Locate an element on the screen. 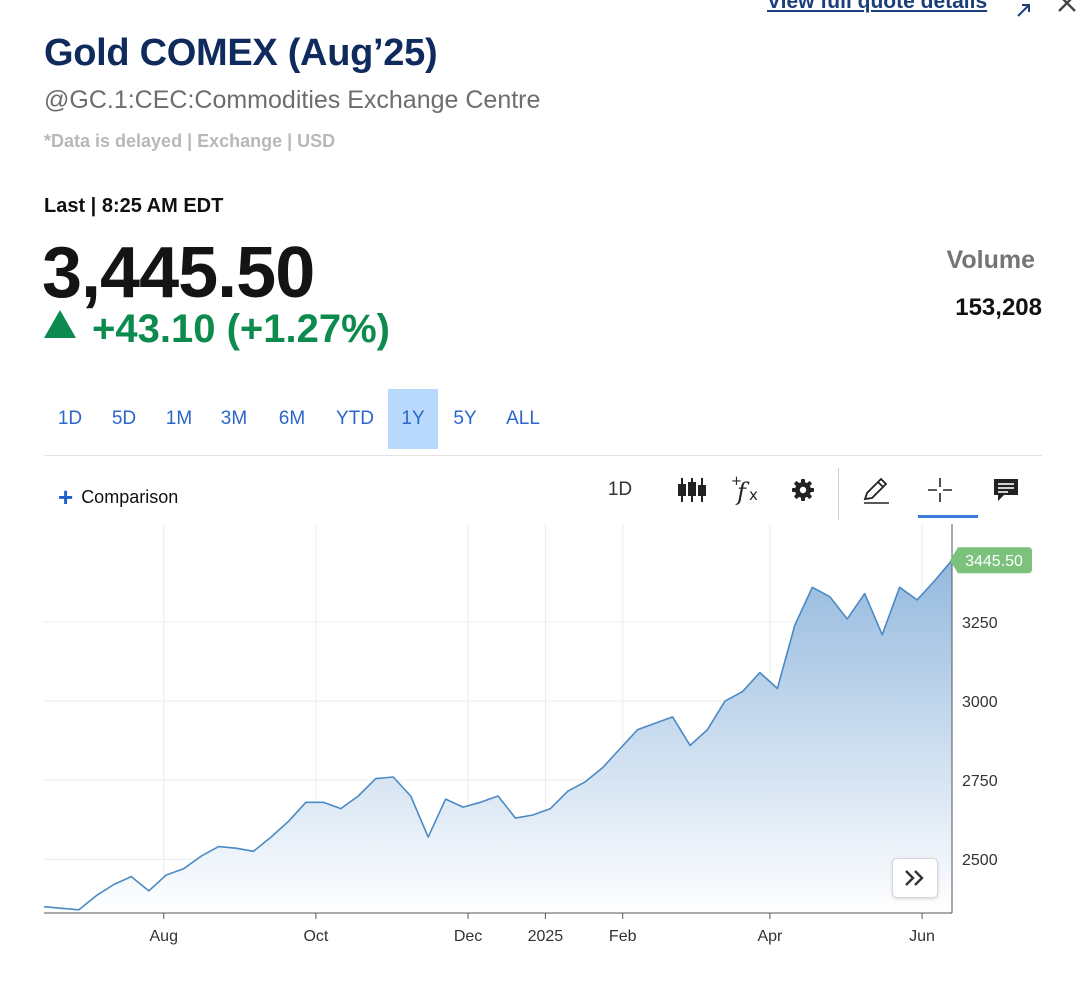 The height and width of the screenshot is (1003, 1078). volume-value: 153,208 is located at coordinates (998, 307).